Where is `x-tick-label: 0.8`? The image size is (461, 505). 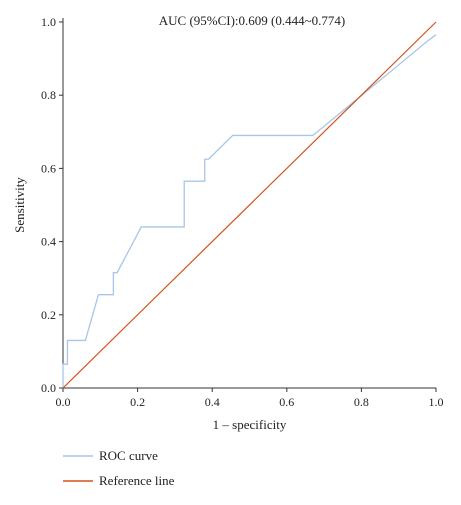 x-tick-label: 0.8 is located at coordinates (361, 402).